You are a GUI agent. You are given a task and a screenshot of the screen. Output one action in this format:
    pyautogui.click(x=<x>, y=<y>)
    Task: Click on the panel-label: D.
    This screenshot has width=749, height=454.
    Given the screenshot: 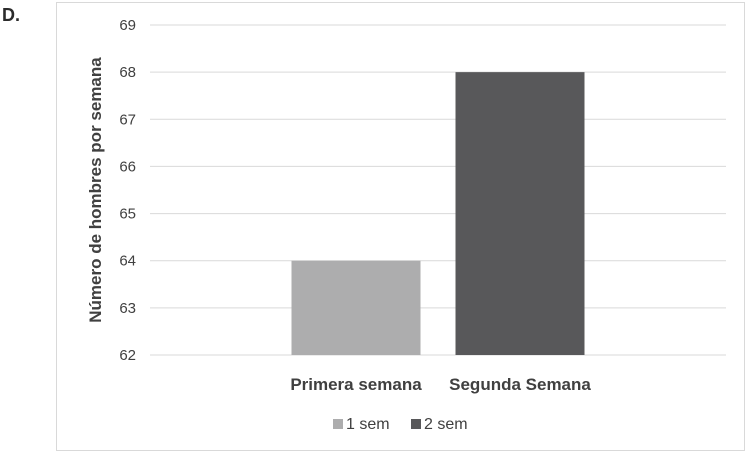 What is the action you would take?
    pyautogui.click(x=11, y=15)
    